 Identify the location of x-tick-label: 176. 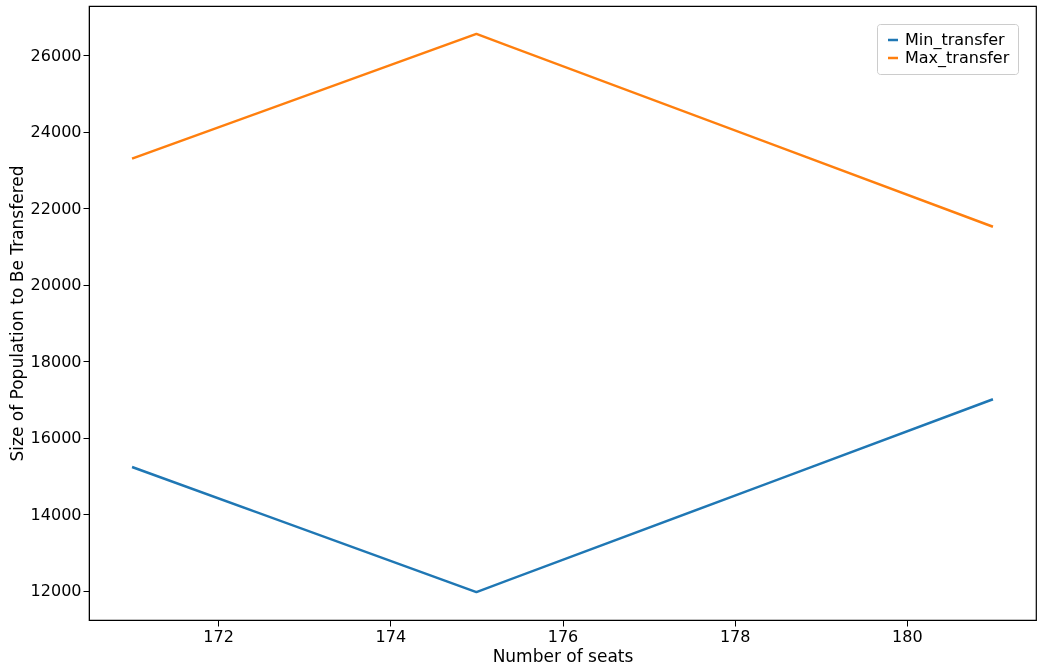
(563, 636).